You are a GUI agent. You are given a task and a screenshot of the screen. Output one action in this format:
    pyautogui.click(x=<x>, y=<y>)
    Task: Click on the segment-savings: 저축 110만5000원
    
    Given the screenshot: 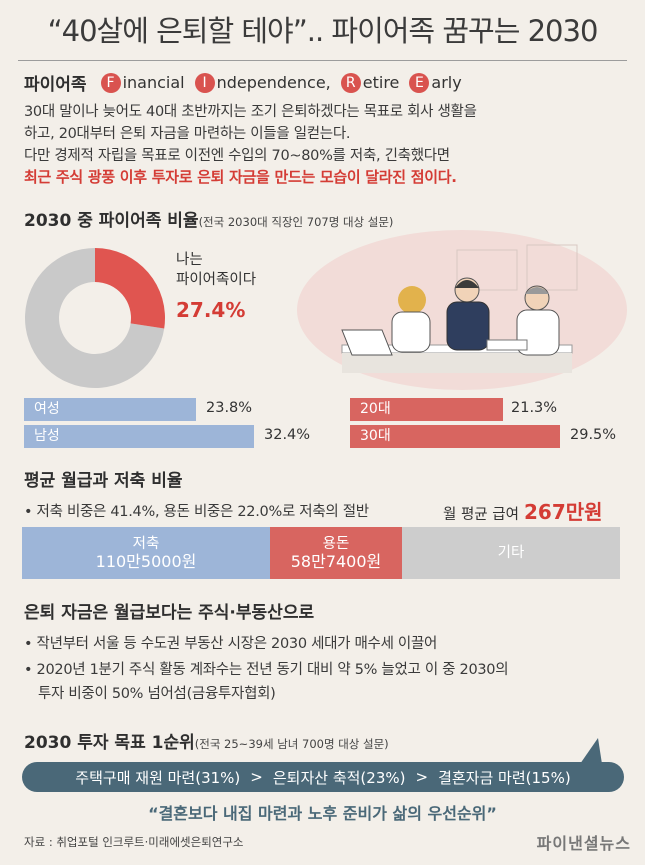 What is the action you would take?
    pyautogui.click(x=146, y=553)
    